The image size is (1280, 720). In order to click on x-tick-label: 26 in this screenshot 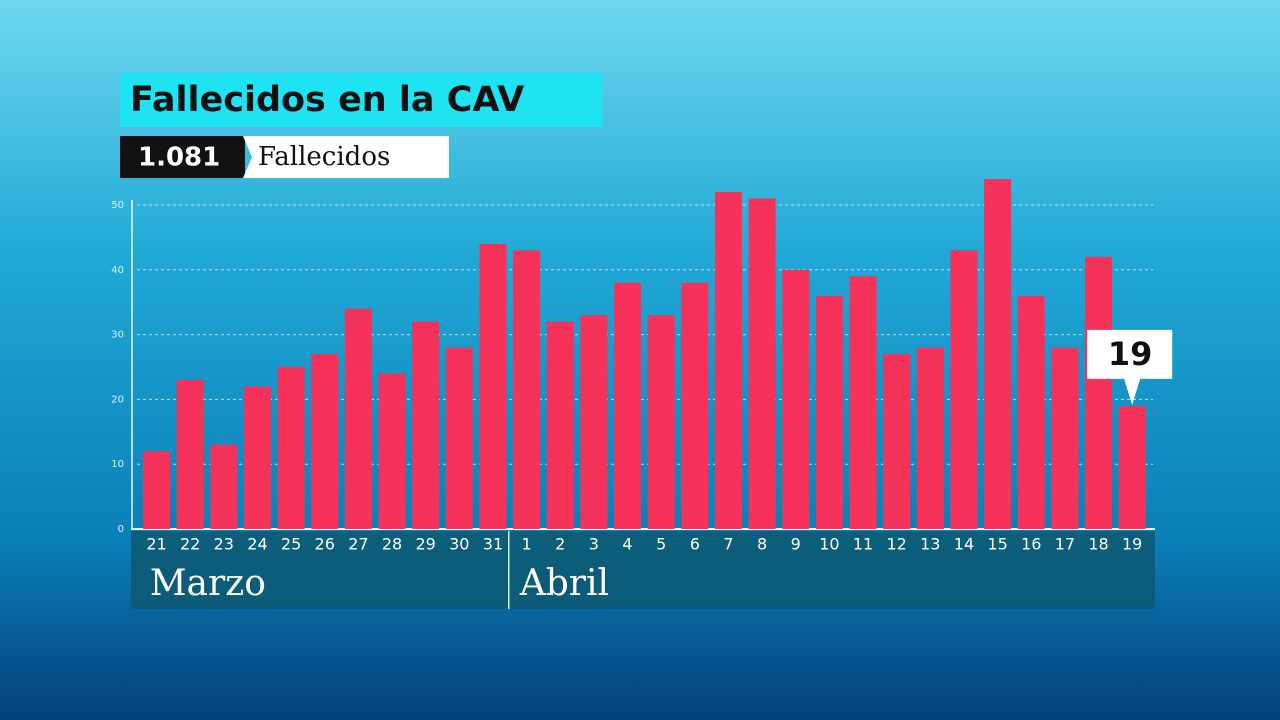, I will do `click(325, 544)`.